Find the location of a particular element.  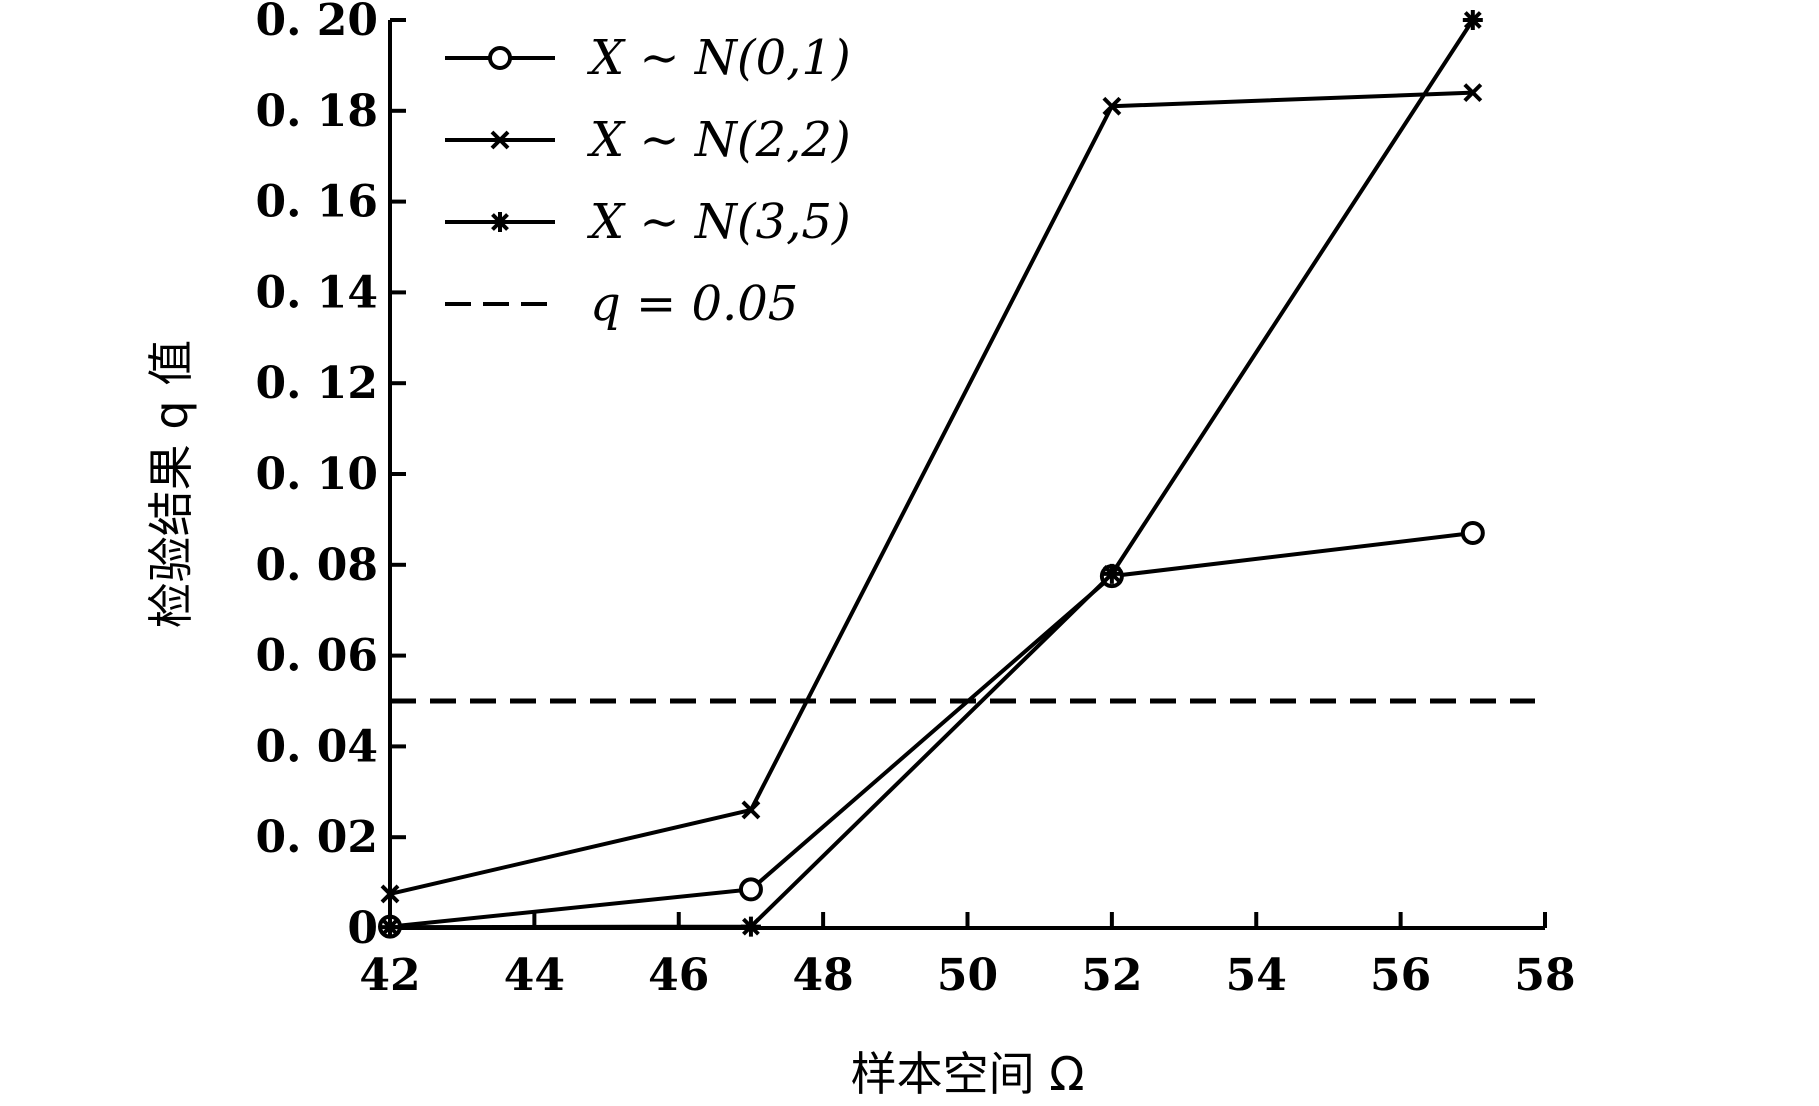

y-tick-label: 0. 06 is located at coordinates (317, 656).